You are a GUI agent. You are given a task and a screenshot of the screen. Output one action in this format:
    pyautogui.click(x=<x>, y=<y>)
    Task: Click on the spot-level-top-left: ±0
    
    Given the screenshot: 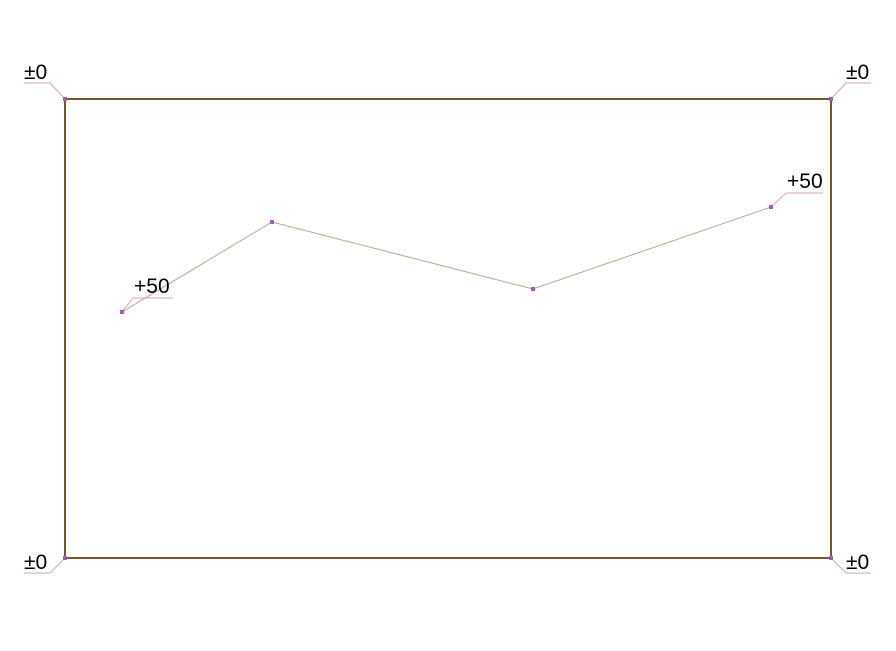 What is the action you would take?
    pyautogui.click(x=45, y=80)
    